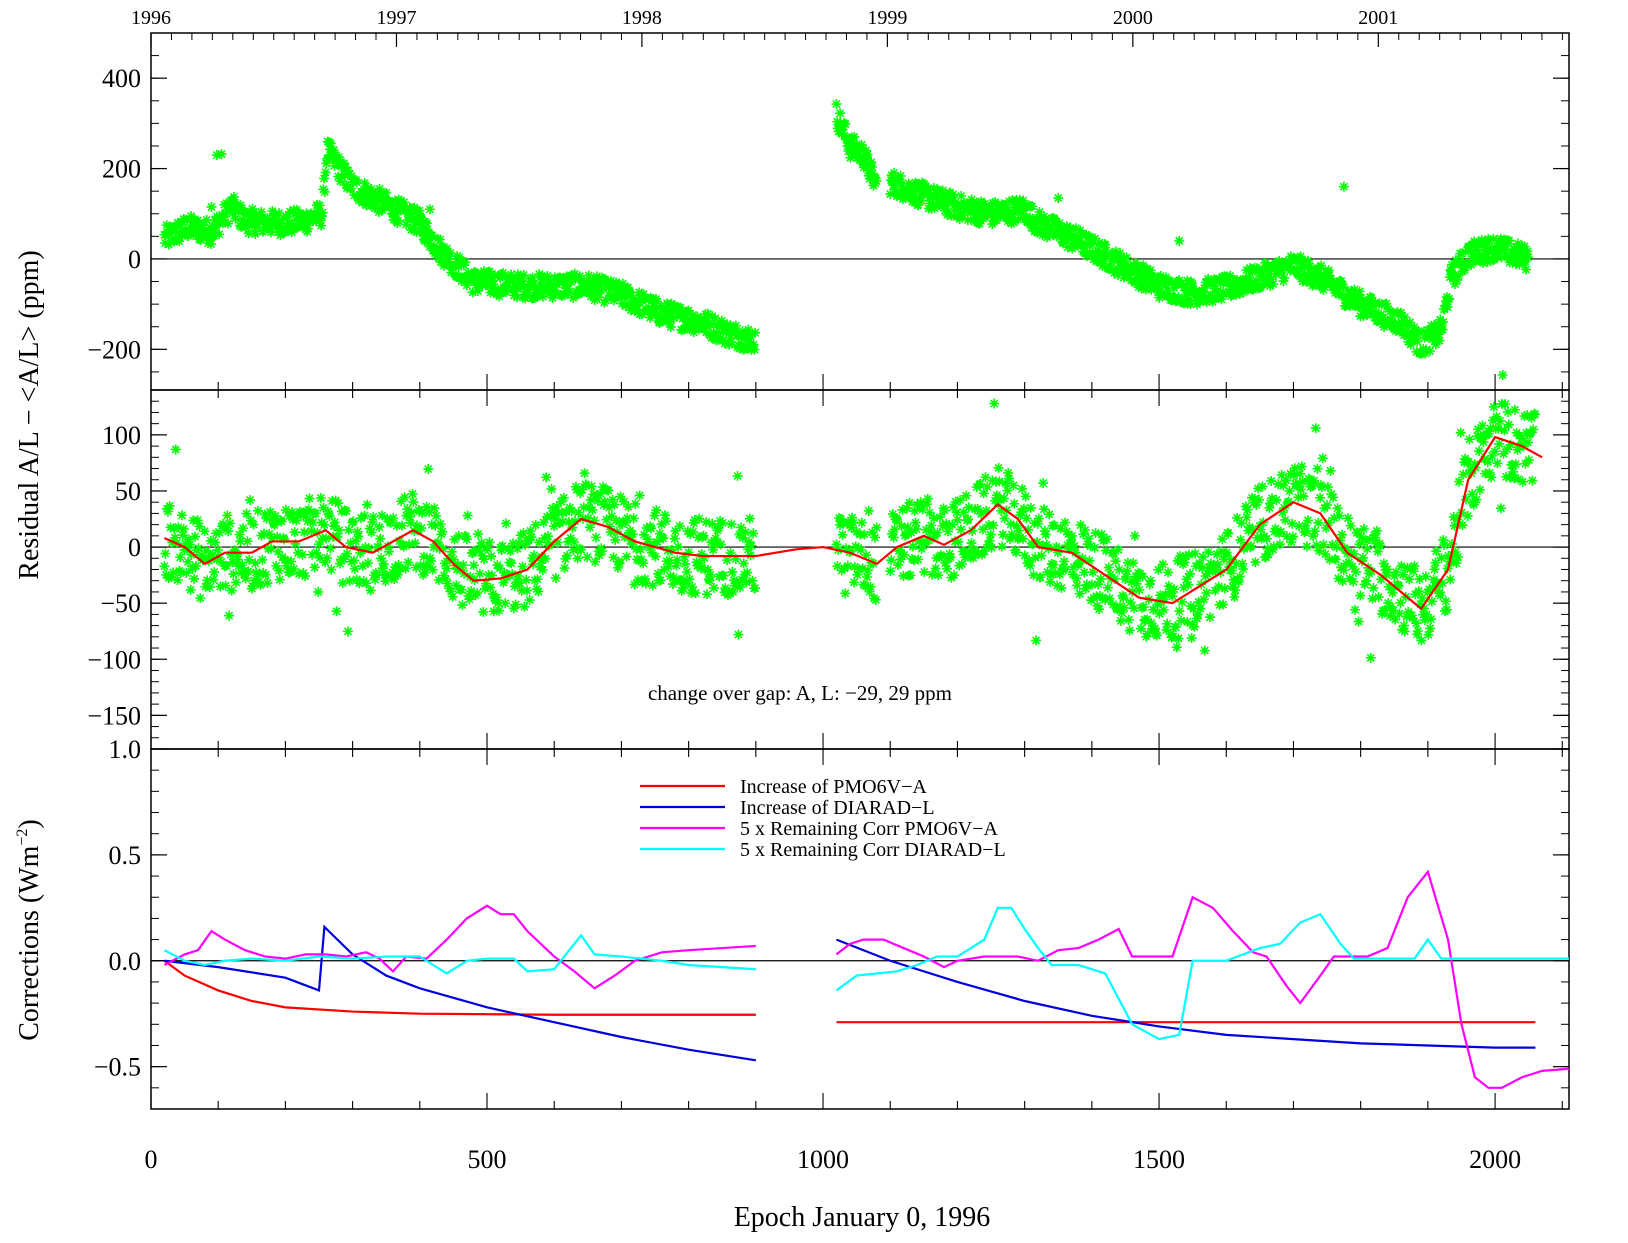  What do you see at coordinates (22, 837) in the screenshot?
I see `y-axis-title-superscript: −2` at bounding box center [22, 837].